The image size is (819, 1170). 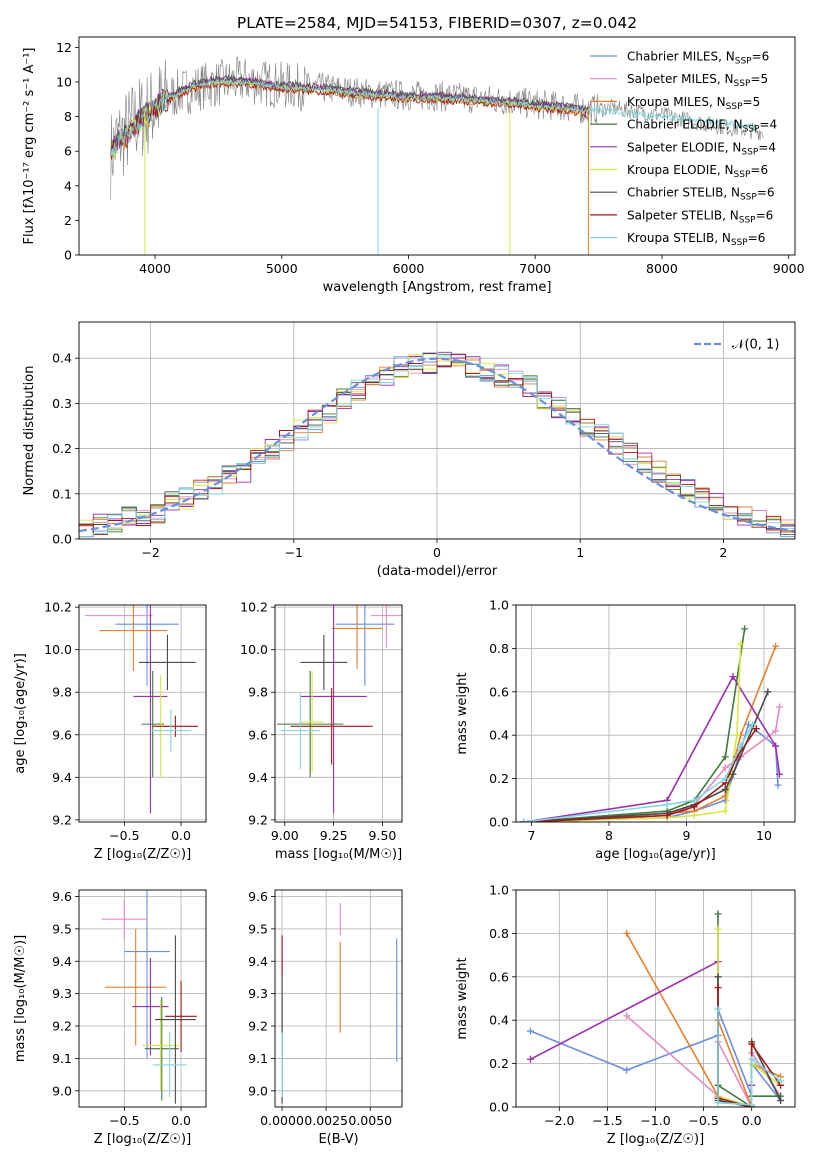 I want to click on x-tick-label: −1, so click(x=294, y=552).